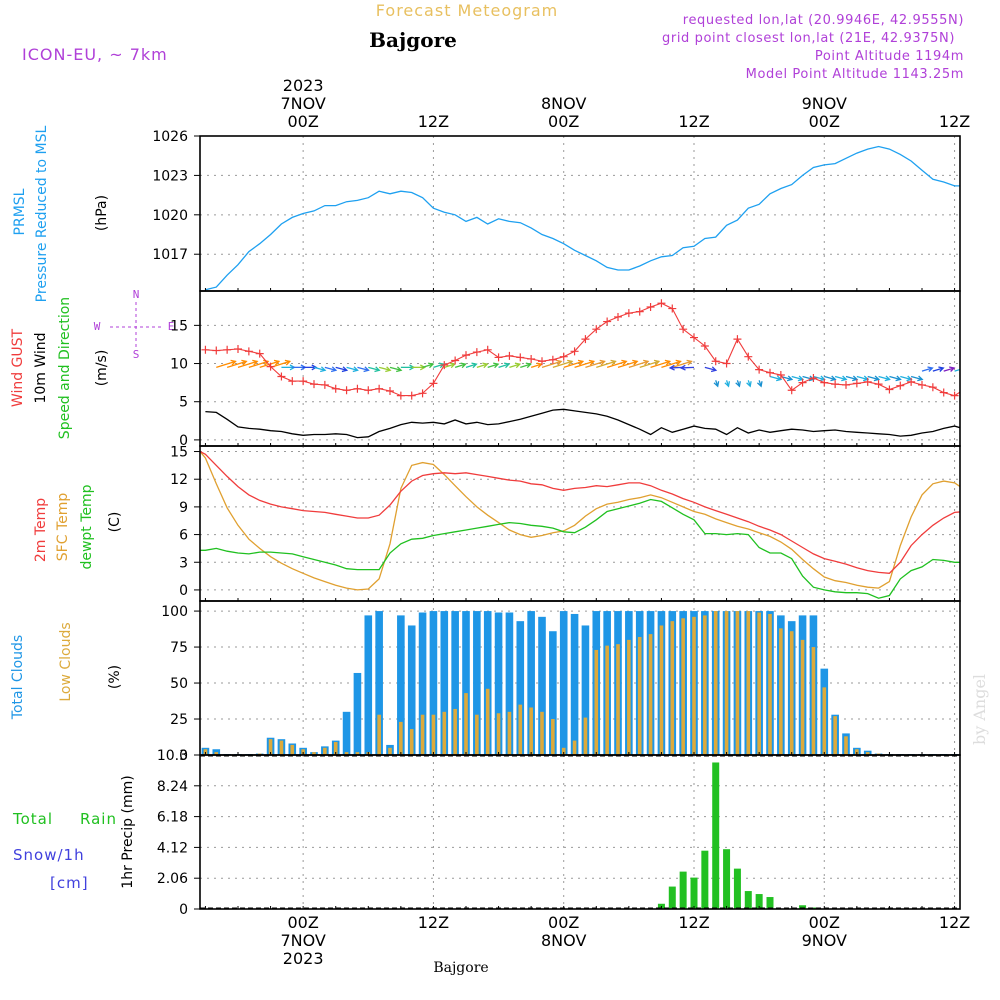 This screenshot has height=1000, width=1000. Describe the element at coordinates (563, 940) in the screenshot. I see `time-label-bottom: 8NOV` at that location.